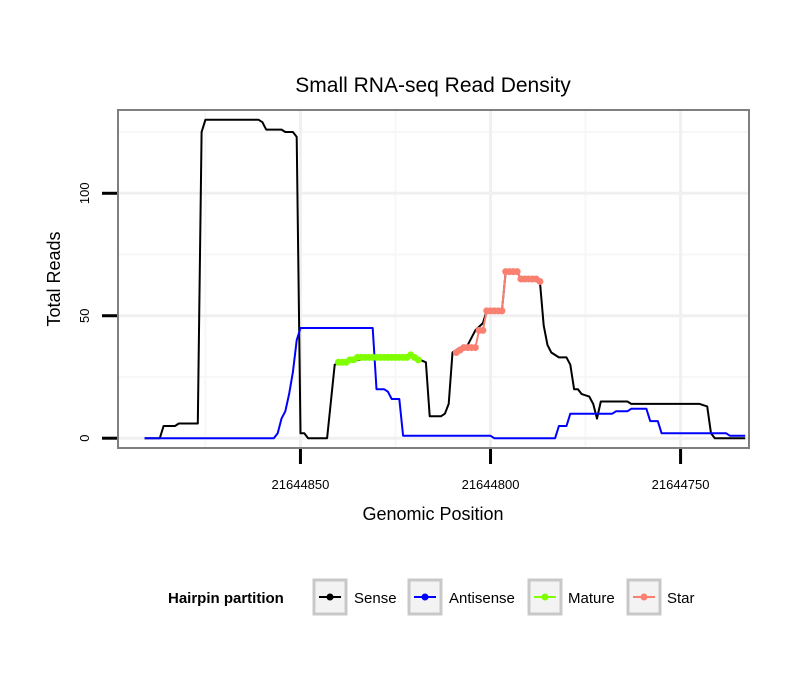  I want to click on legend-item-antisense: Antisense, so click(461, 597).